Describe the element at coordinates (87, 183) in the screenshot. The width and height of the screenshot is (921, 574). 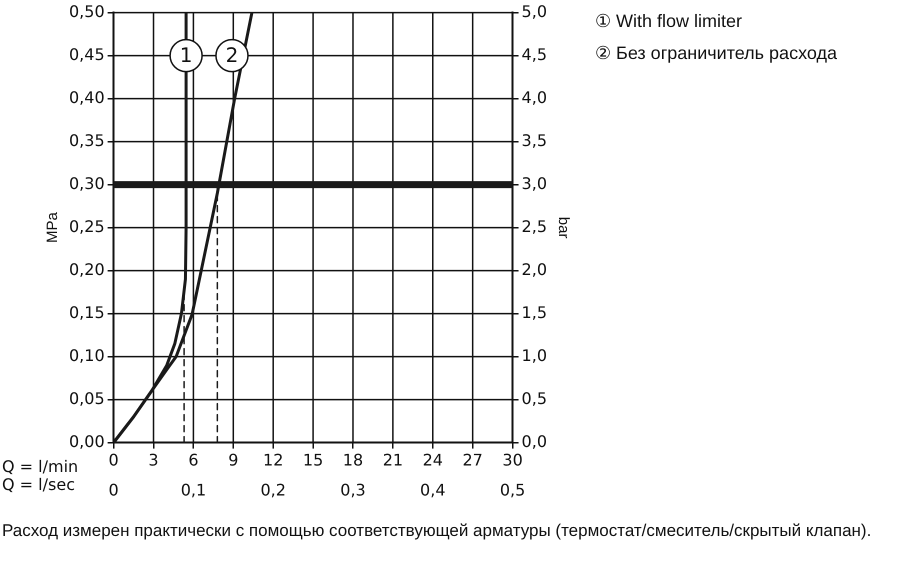
I see `y-tick-label: 0,30` at that location.